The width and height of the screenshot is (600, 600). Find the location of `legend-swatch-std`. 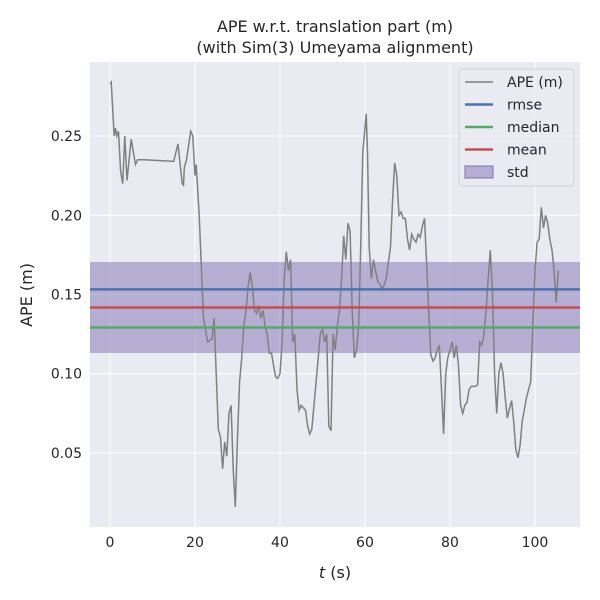

legend-swatch-std is located at coordinates (479, 172).